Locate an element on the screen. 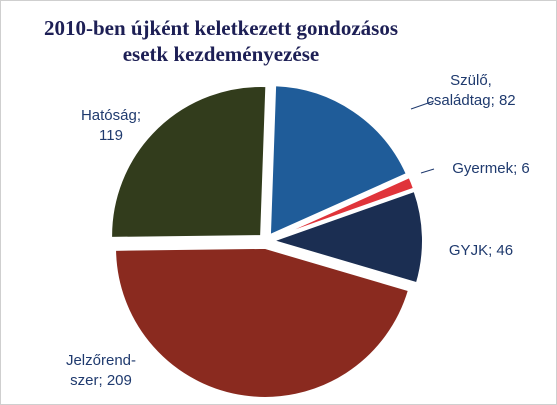  category-label: GYJK is located at coordinates (468, 250).